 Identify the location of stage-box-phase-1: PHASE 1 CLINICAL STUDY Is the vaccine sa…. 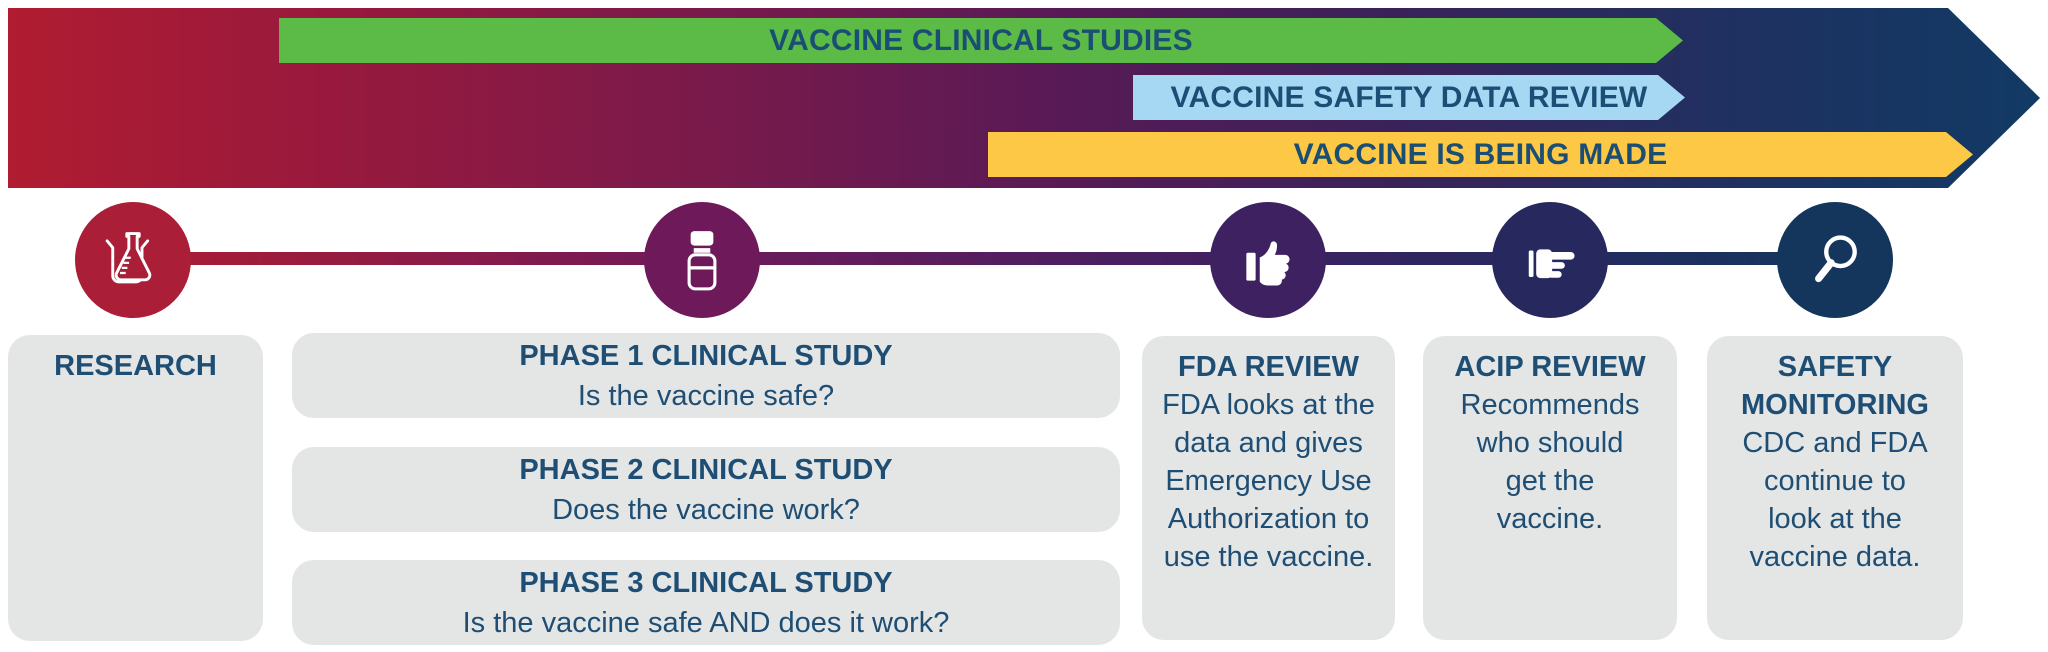
(706, 375).